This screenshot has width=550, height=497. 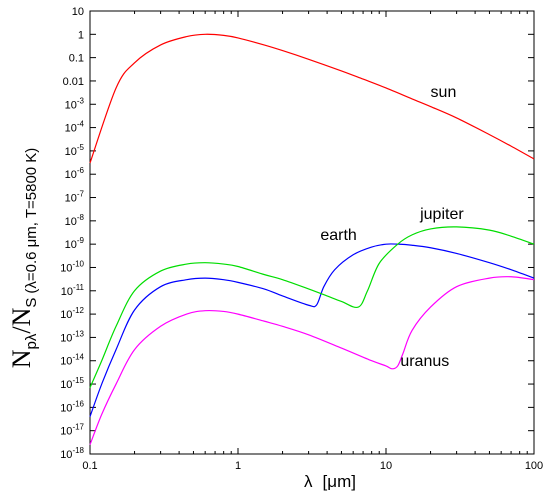 What do you see at coordinates (81, 147) in the screenshot?
I see `y-tick-power: -5` at bounding box center [81, 147].